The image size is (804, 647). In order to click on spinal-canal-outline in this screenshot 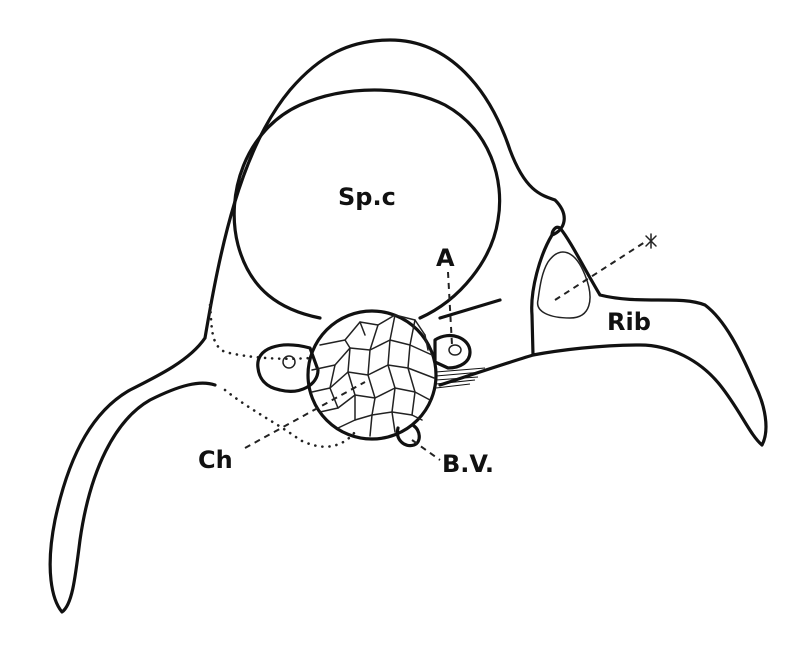, I will do `click(367, 204)`.